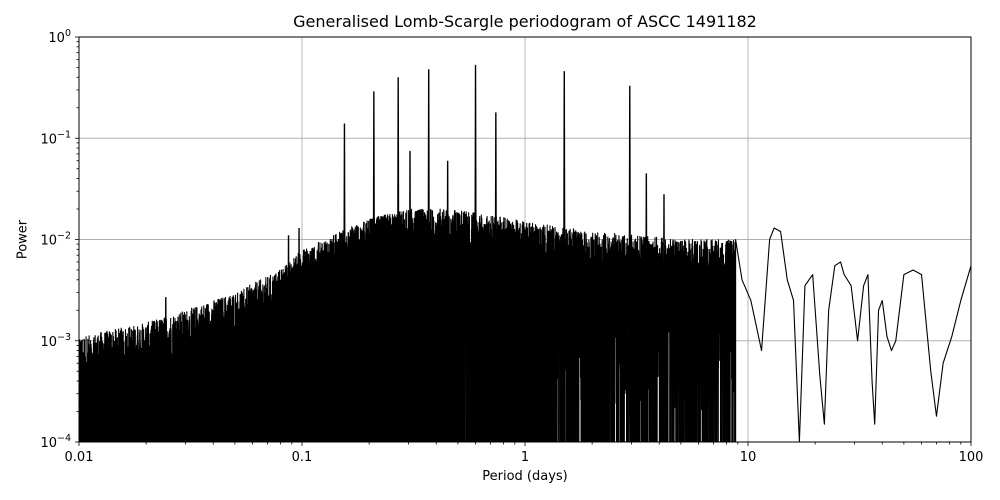  What do you see at coordinates (525, 476) in the screenshot?
I see `x-axis-label: Period (days)` at bounding box center [525, 476].